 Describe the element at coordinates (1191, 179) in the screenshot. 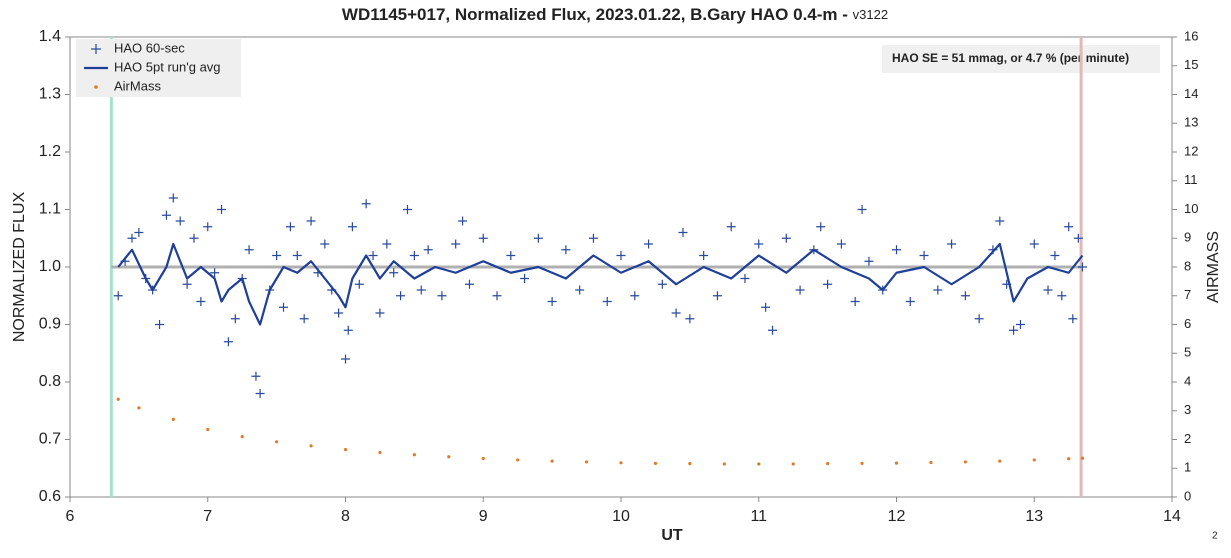

I see `y2-tick-label: 11` at that location.